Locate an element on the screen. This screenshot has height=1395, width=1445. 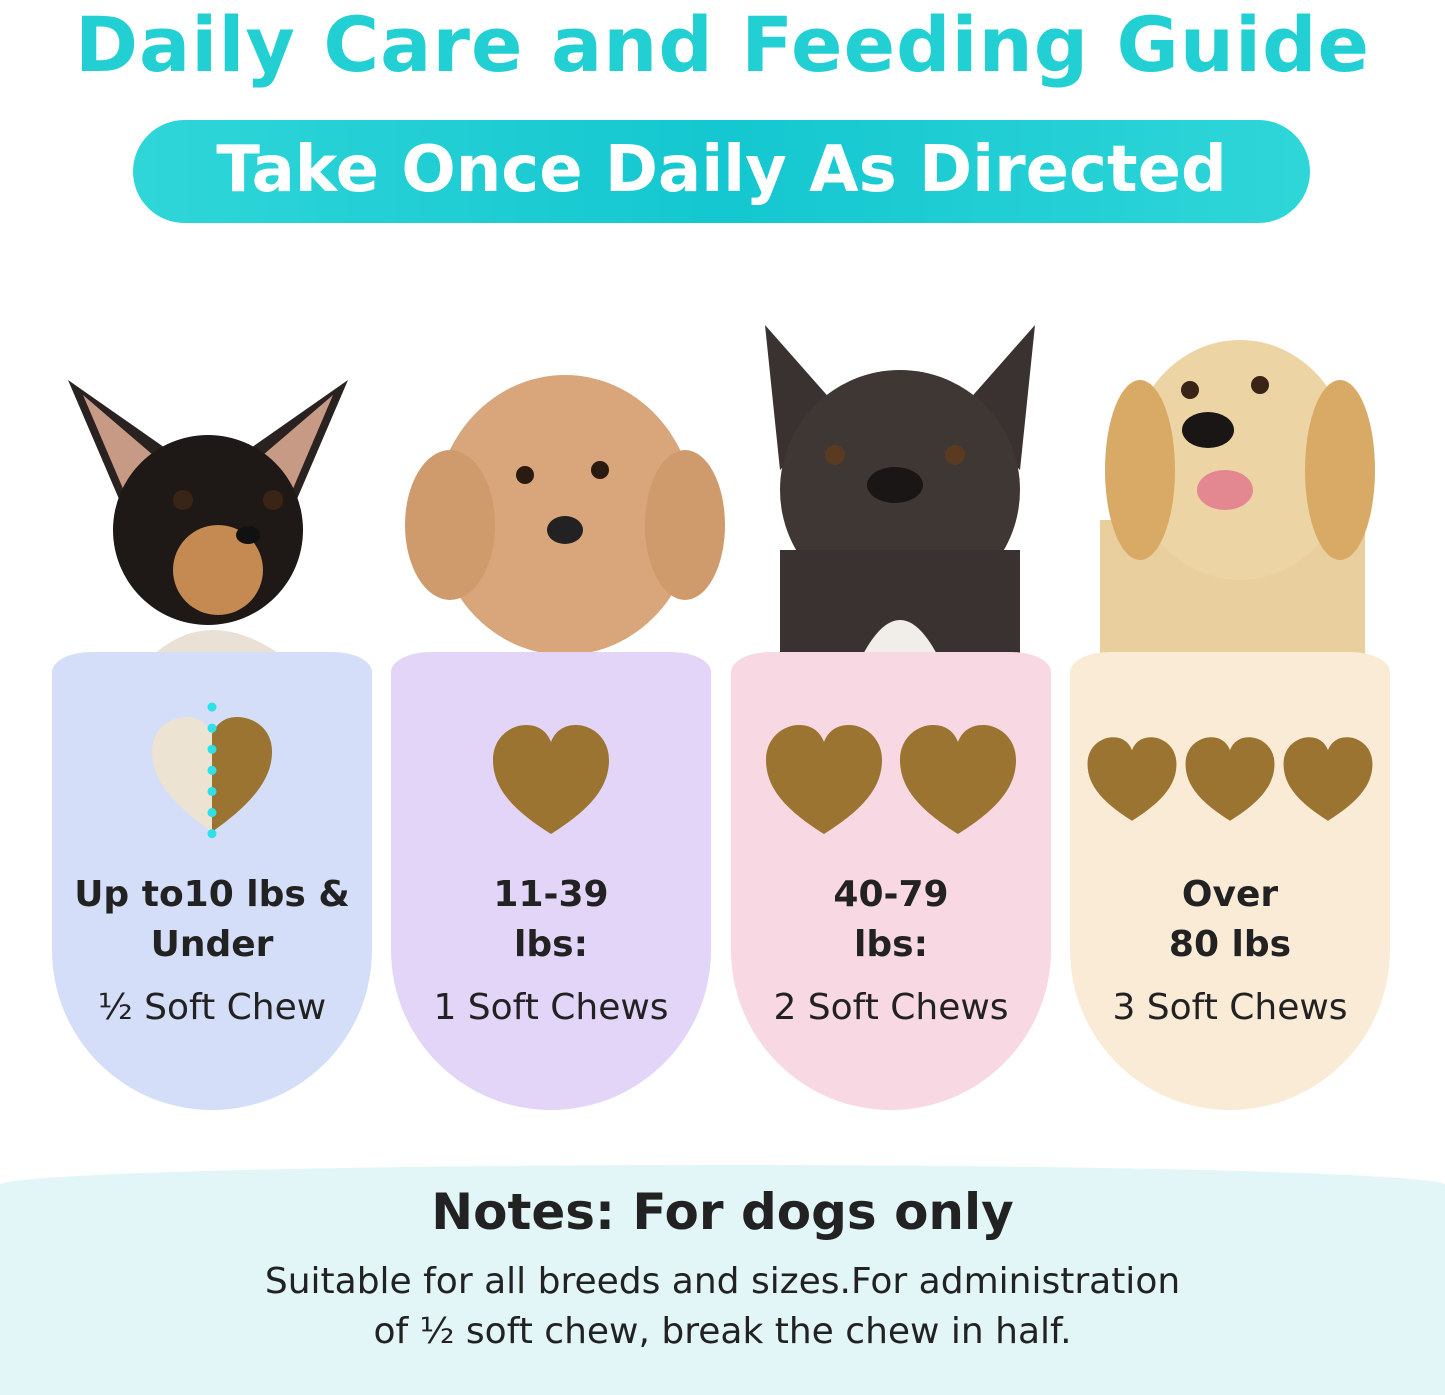
dose-card-medium: 11-39 lbs: 1 Soft Chews is located at coordinates (551, 881).